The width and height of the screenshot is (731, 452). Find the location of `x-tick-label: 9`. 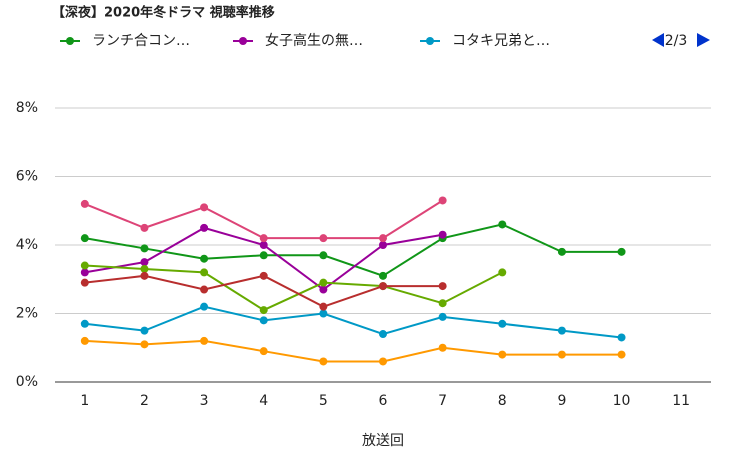

x-tick-label: 9 is located at coordinates (561, 401).